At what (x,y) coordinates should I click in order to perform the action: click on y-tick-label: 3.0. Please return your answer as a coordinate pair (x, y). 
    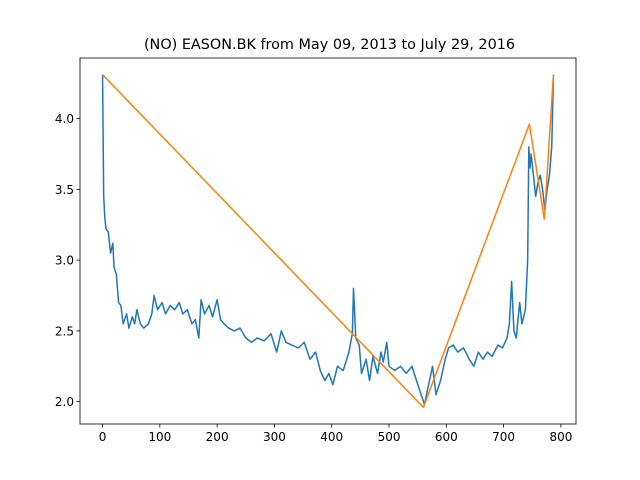
    Looking at the image, I should click on (64, 261).